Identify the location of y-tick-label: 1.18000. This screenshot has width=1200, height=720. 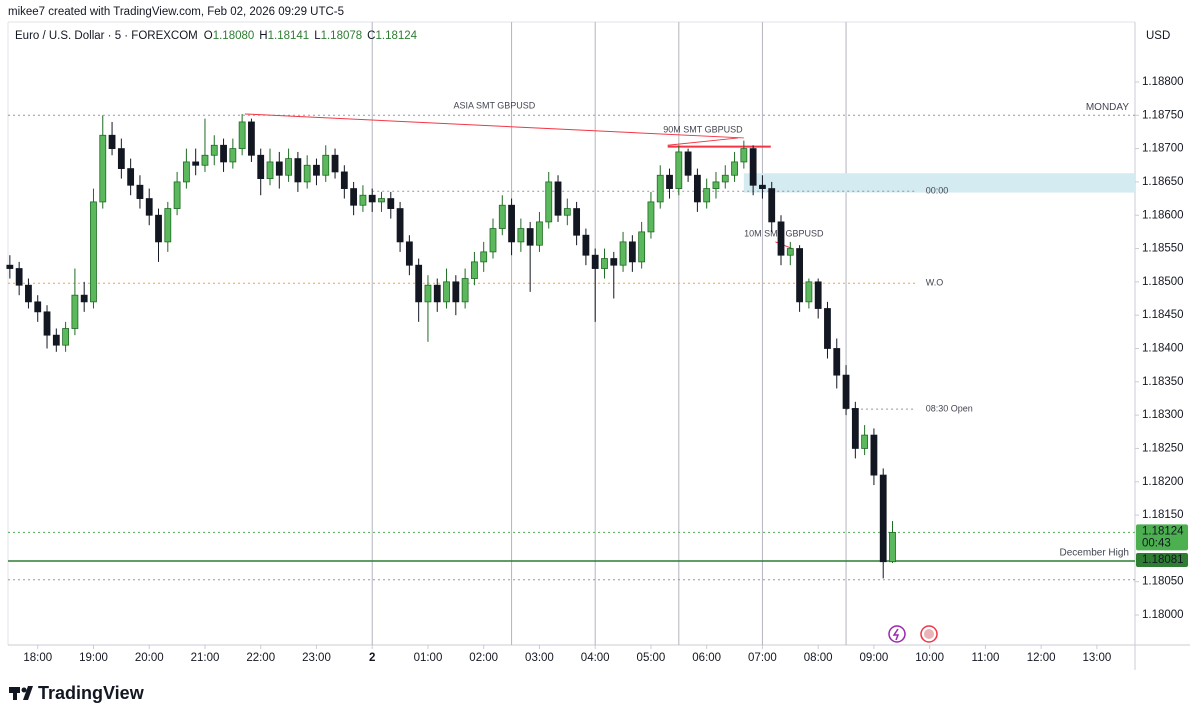
(1163, 615).